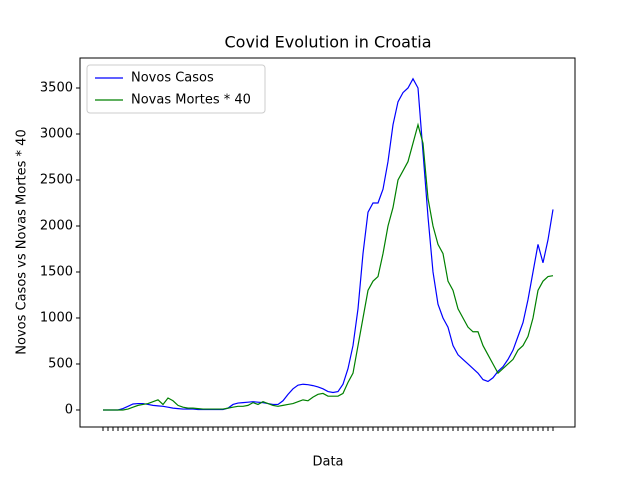  I want to click on y-tick-label: 3000, so click(56, 133).